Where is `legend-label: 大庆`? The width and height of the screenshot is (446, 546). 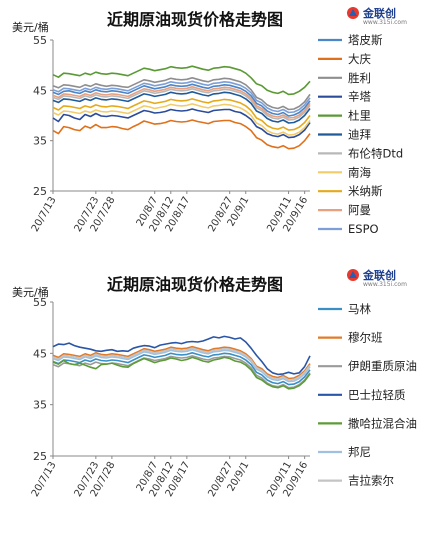 legend-label: 大庆 is located at coordinates (359, 59).